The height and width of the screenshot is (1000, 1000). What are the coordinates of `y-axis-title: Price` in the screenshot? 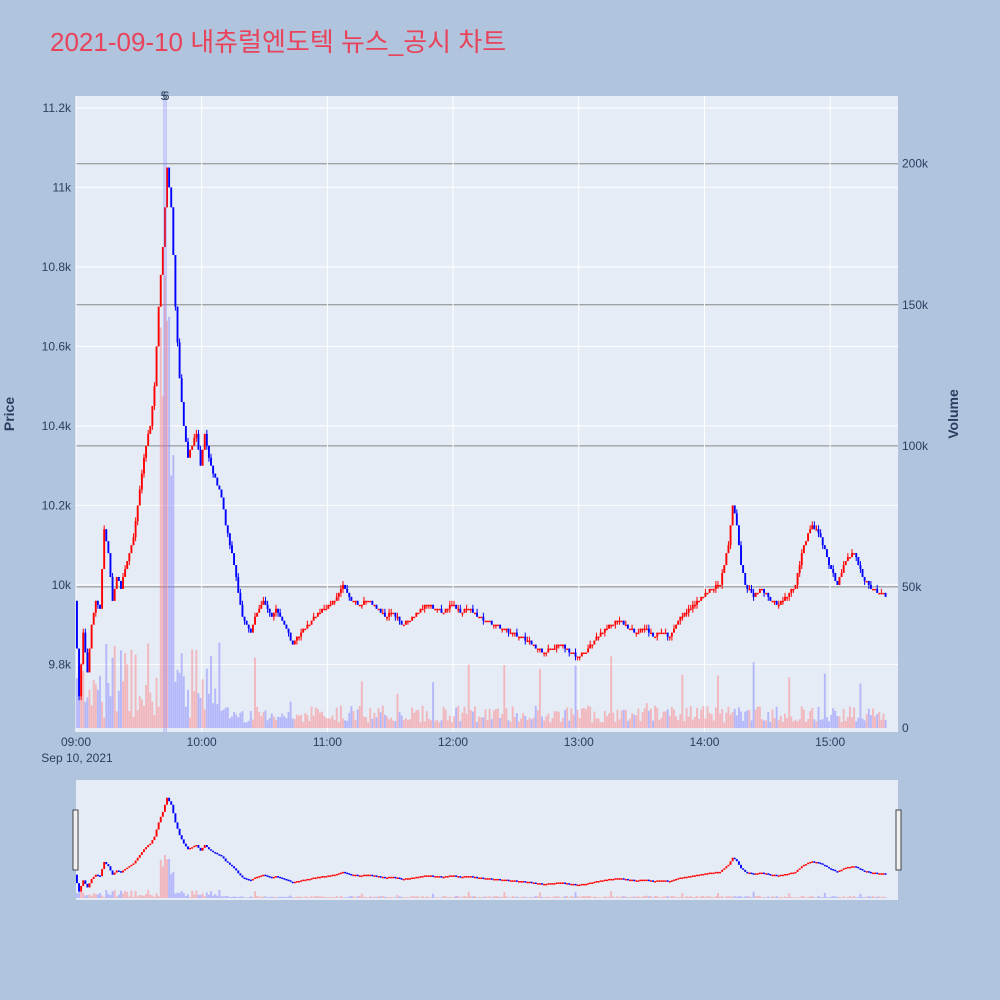 It's located at (9, 414).